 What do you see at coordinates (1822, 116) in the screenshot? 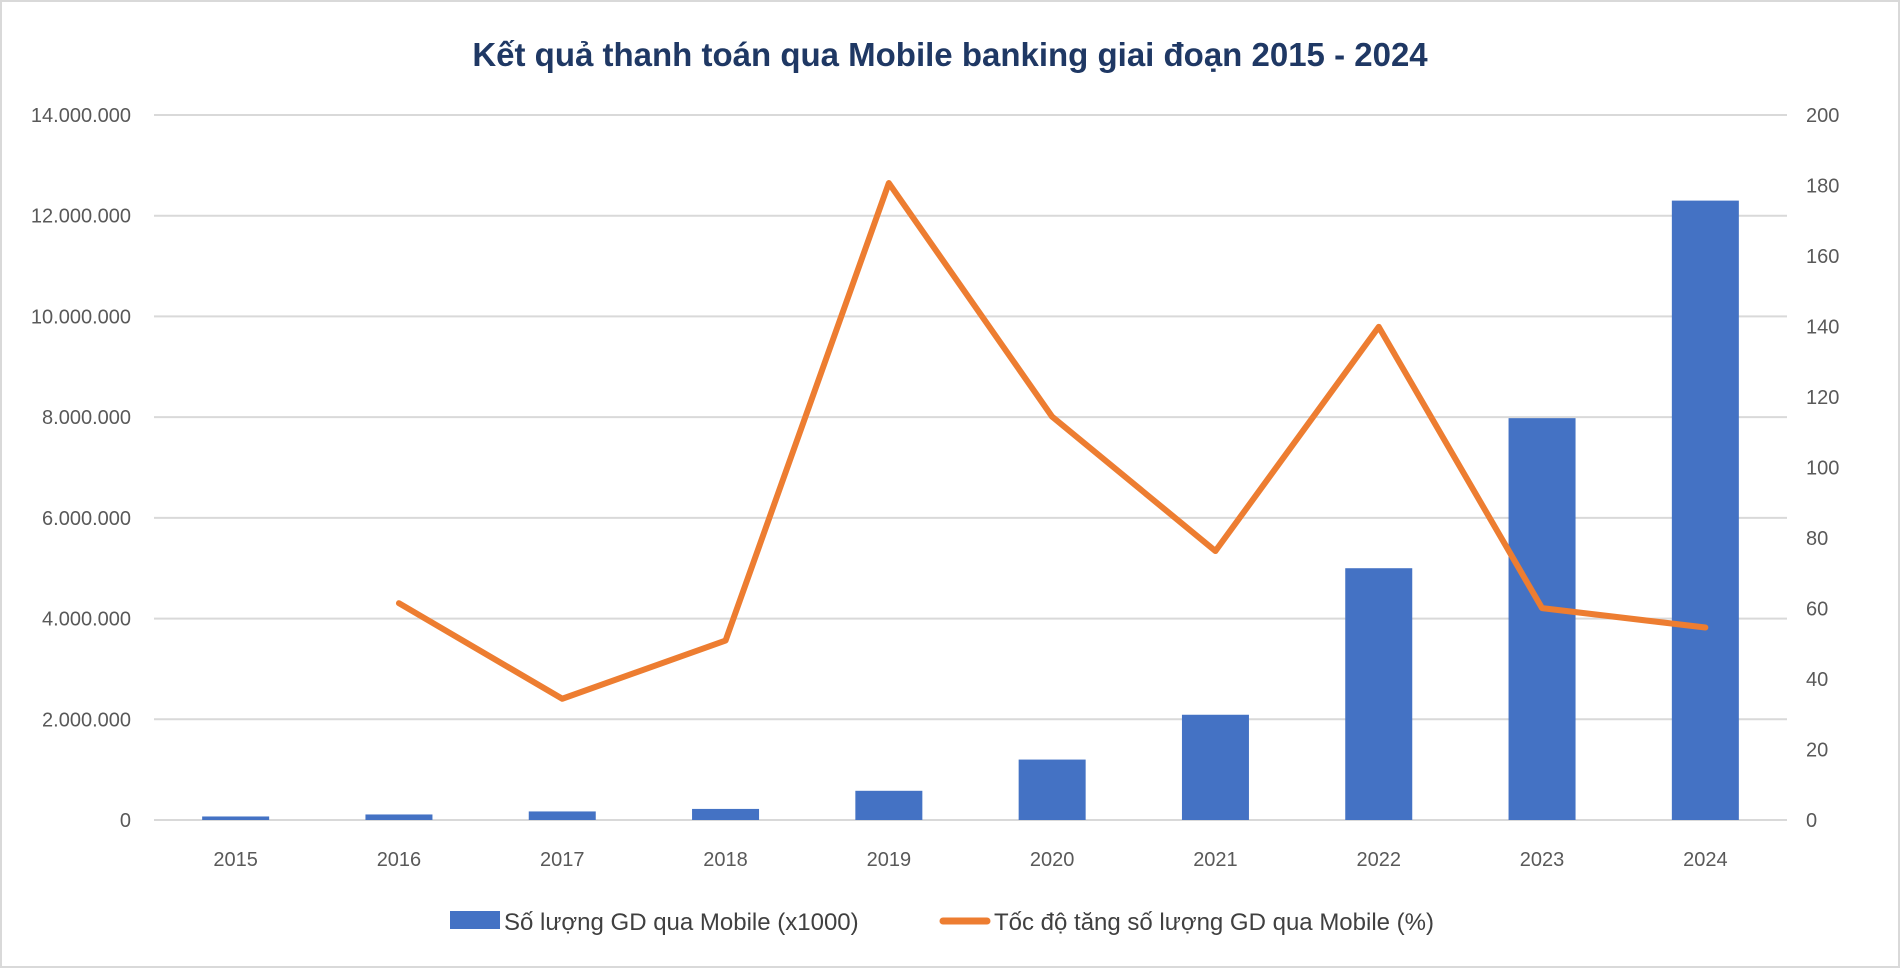
I see `right-axis-tick-label: 200` at bounding box center [1822, 116].